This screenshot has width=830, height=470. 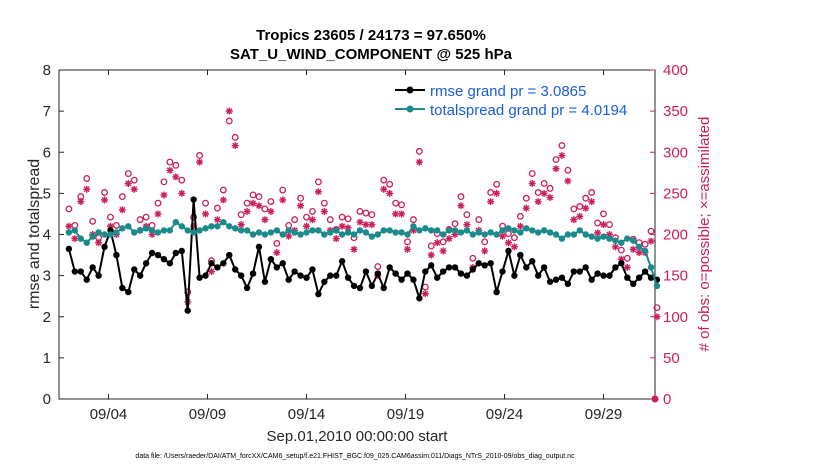 I want to click on y-left-tick-label: 8, so click(x=47, y=70).